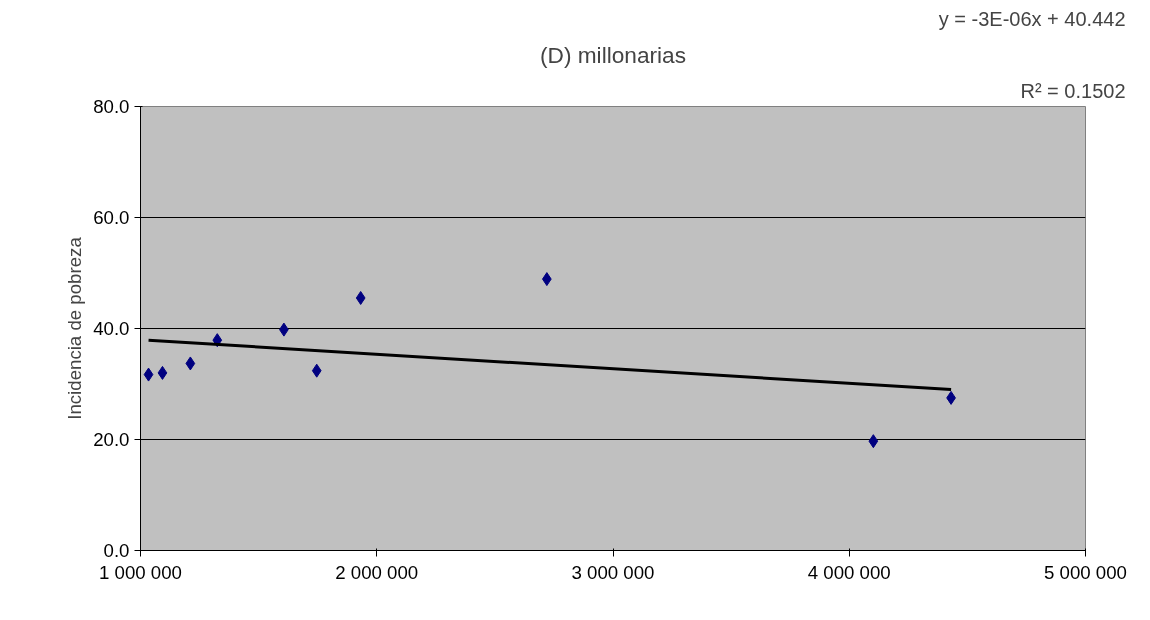 The width and height of the screenshot is (1150, 620). Describe the element at coordinates (111, 439) in the screenshot. I see `y-tick-label: 20.0` at that location.